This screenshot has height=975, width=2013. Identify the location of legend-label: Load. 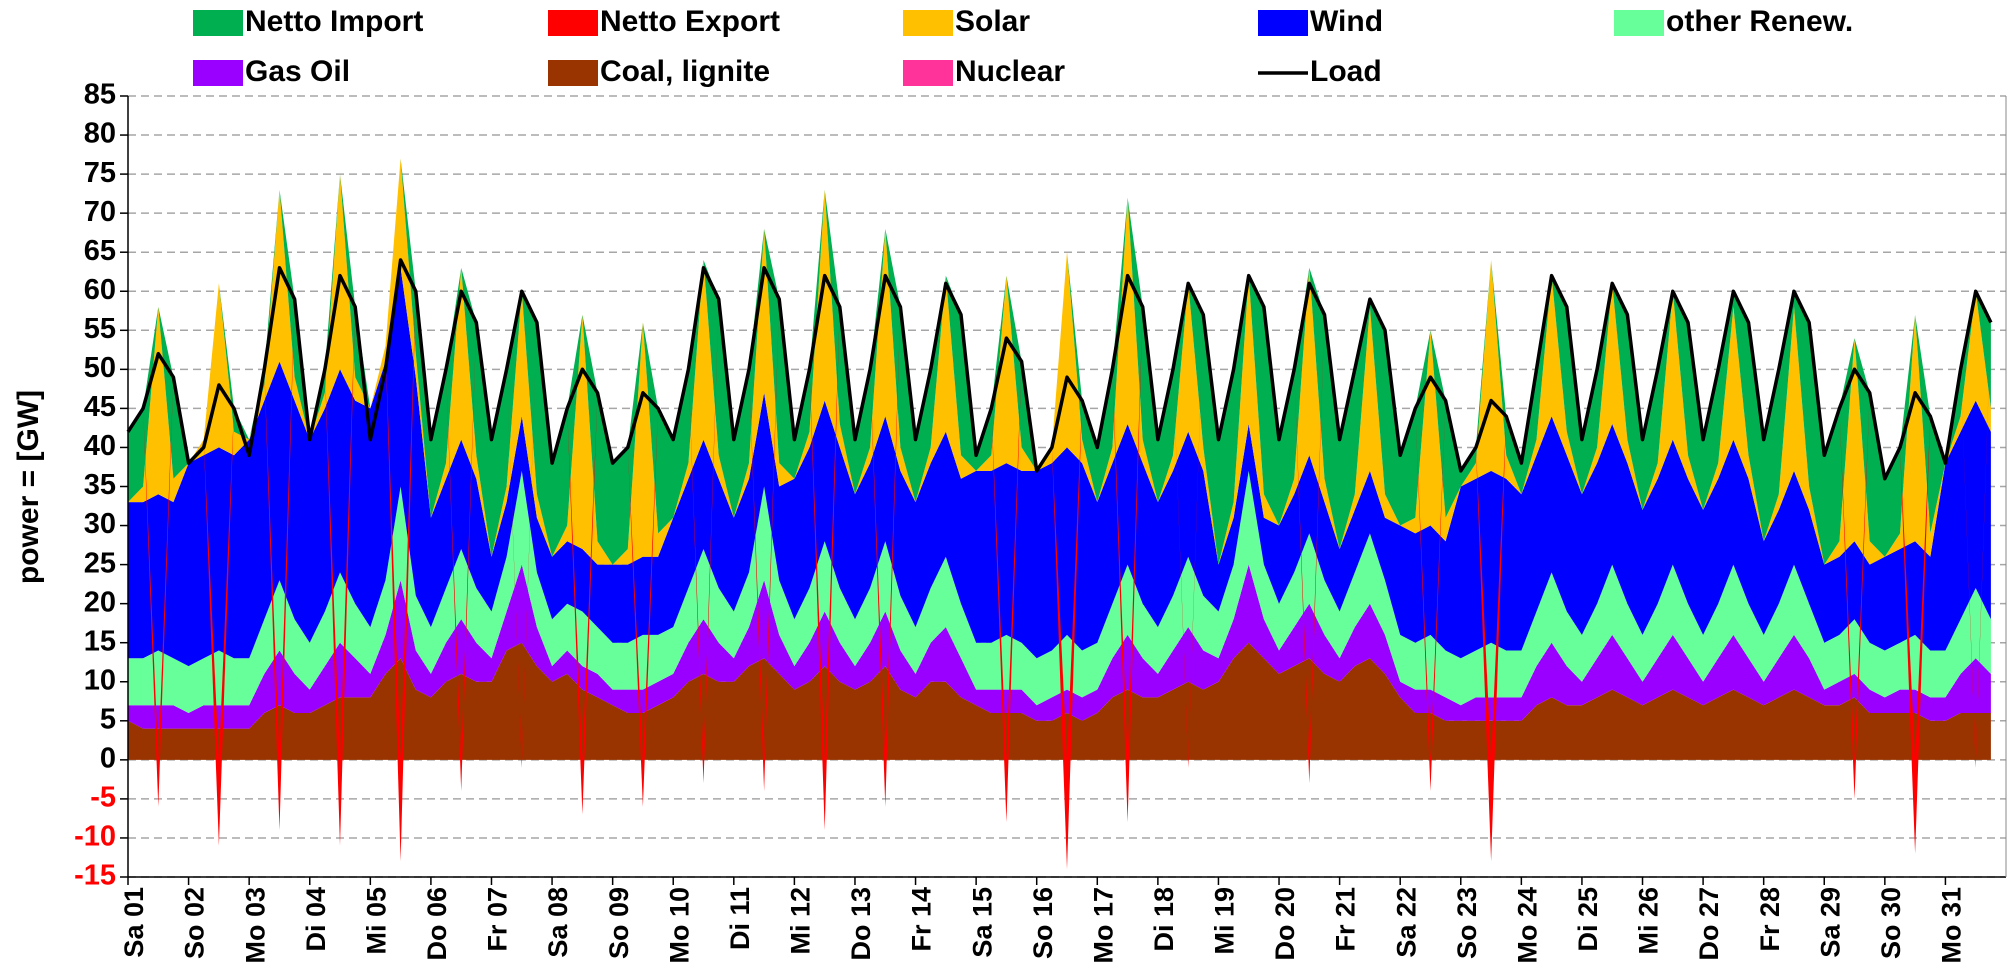
(1346, 71).